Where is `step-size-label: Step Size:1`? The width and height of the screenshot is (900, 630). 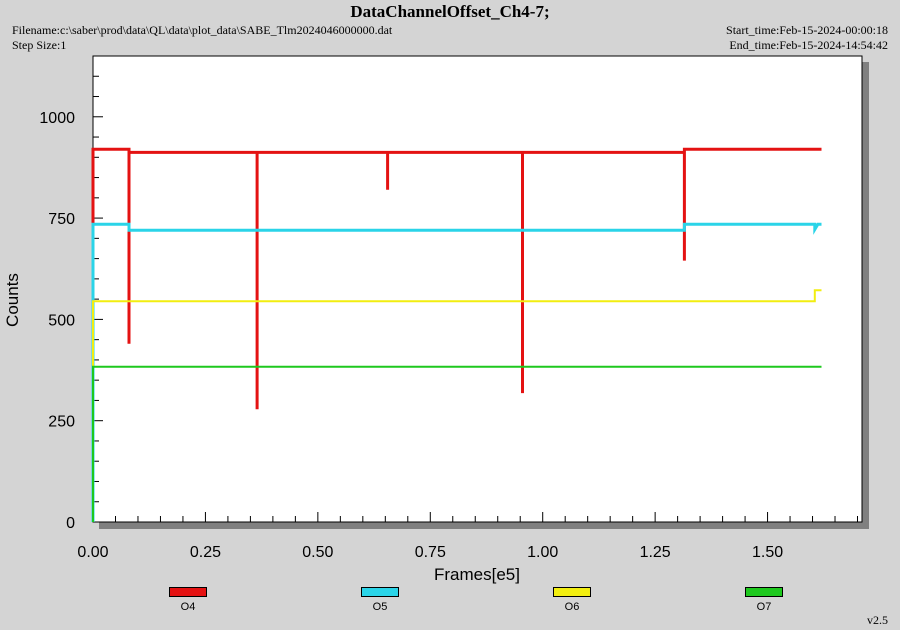 step-size-label: Step Size:1 is located at coordinates (39, 45).